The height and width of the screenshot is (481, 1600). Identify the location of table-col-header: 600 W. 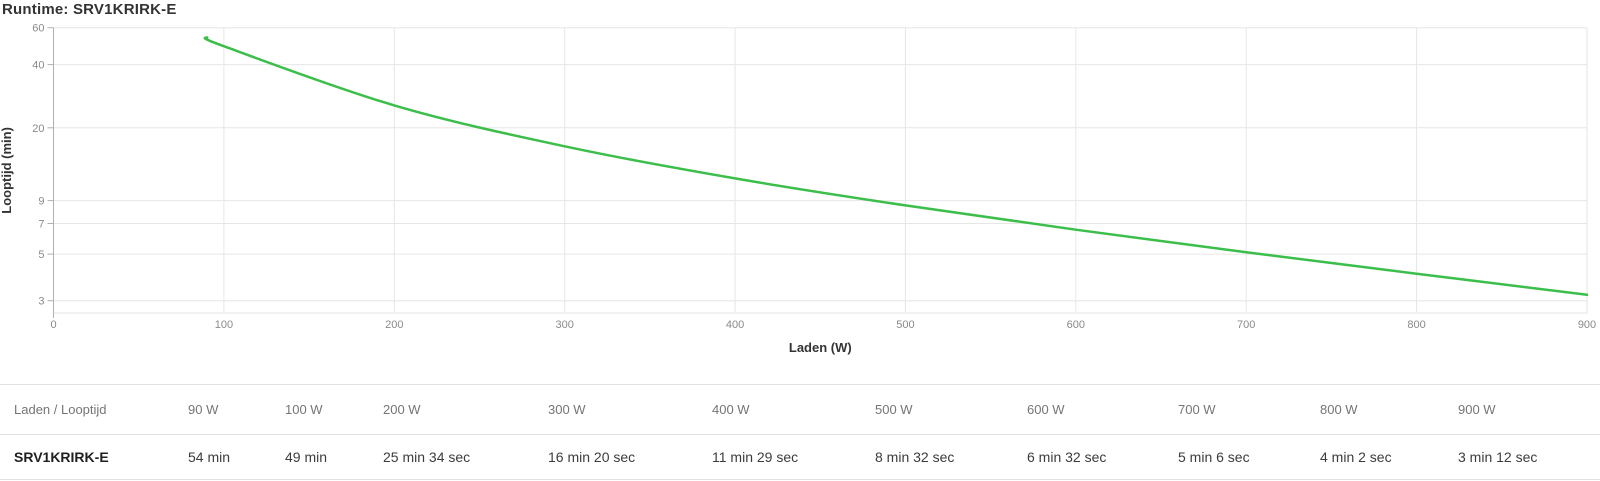
(1088, 409).